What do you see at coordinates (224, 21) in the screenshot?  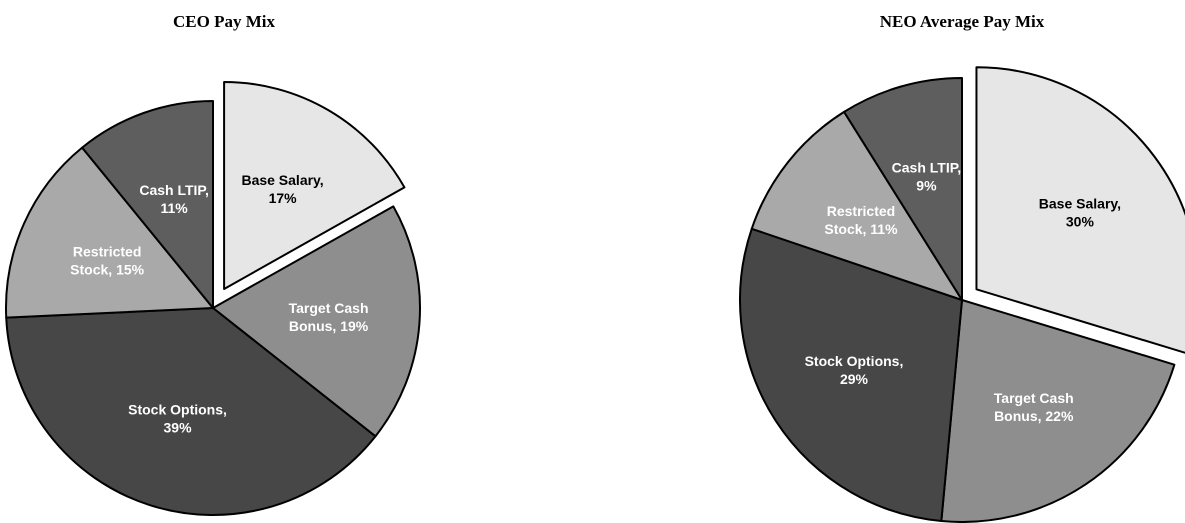 I see `ceo-chart-title: CEO Pay Mix` at bounding box center [224, 21].